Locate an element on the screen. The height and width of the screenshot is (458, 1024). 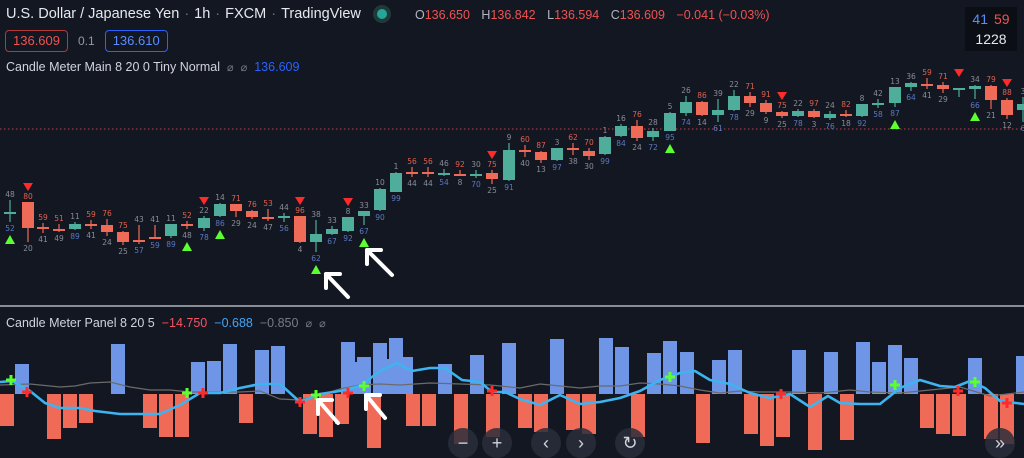
svg-text: 41 is located at coordinates (927, 95).